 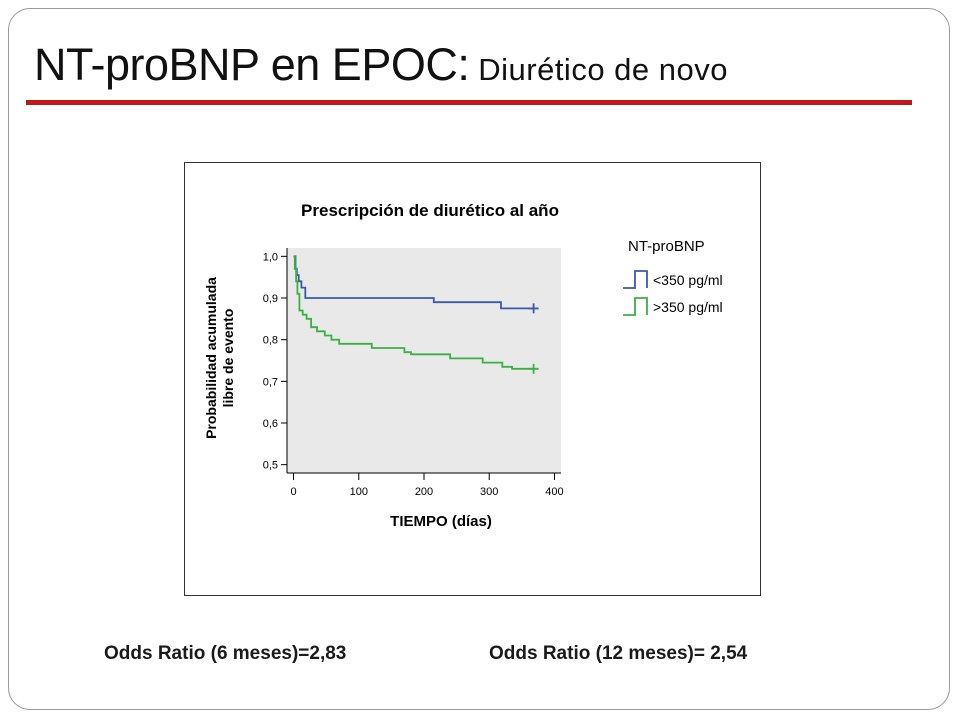 I want to click on slide-title: NT-proBNP en EPOC: Diurético de novo, so click(x=381, y=64).